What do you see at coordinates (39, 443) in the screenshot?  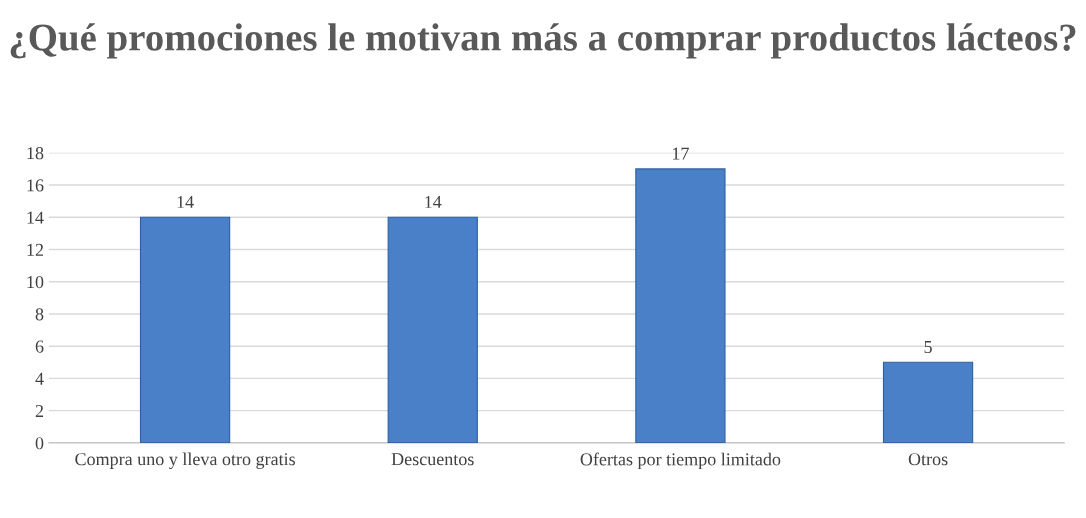 I see `y-tick-label: 0` at bounding box center [39, 443].